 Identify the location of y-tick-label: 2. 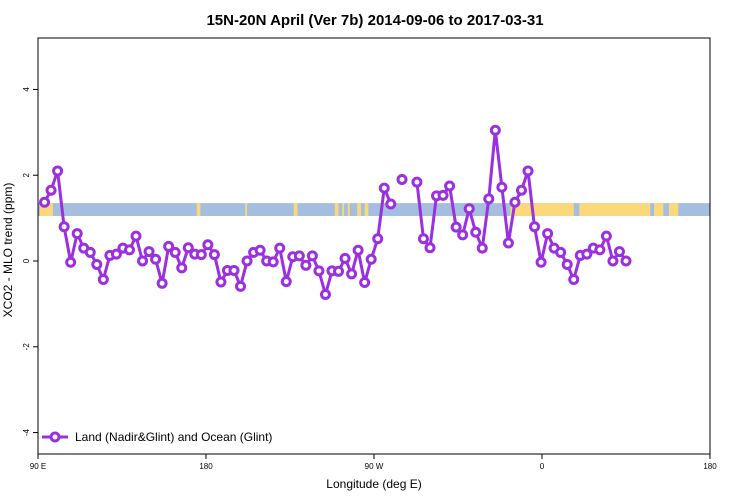
(26, 174).